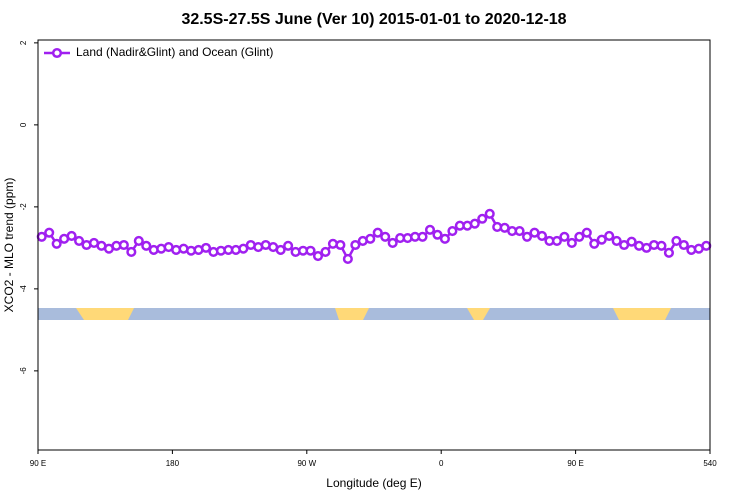  What do you see at coordinates (57, 53) in the screenshot?
I see `legend-marker` at bounding box center [57, 53].